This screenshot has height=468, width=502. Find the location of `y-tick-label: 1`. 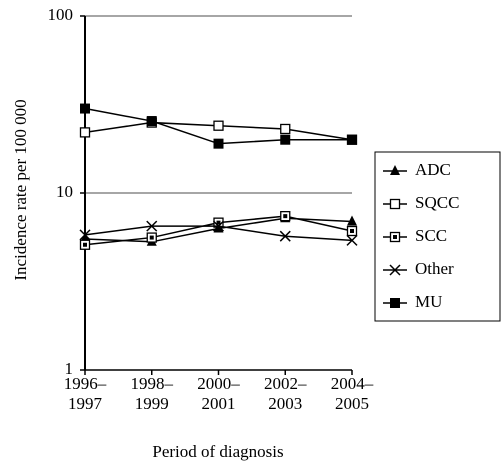

y-tick-label: 1 is located at coordinates (69, 368).